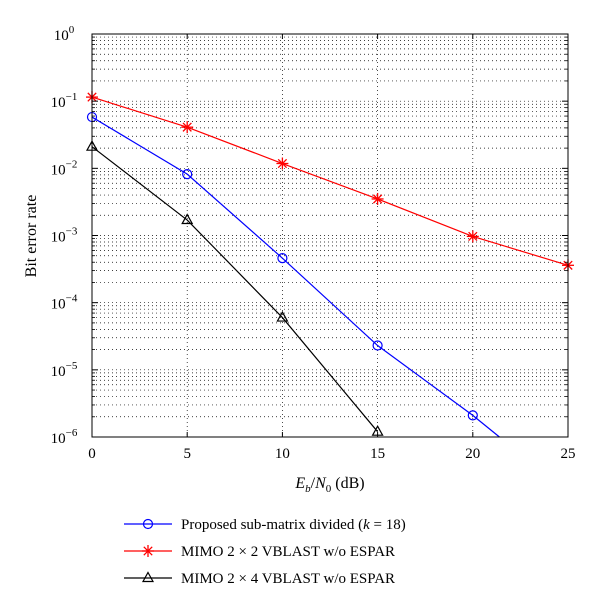 This screenshot has width=600, height=607. Describe the element at coordinates (299, 483) in the screenshot. I see `x-axis-title-E: E` at that location.